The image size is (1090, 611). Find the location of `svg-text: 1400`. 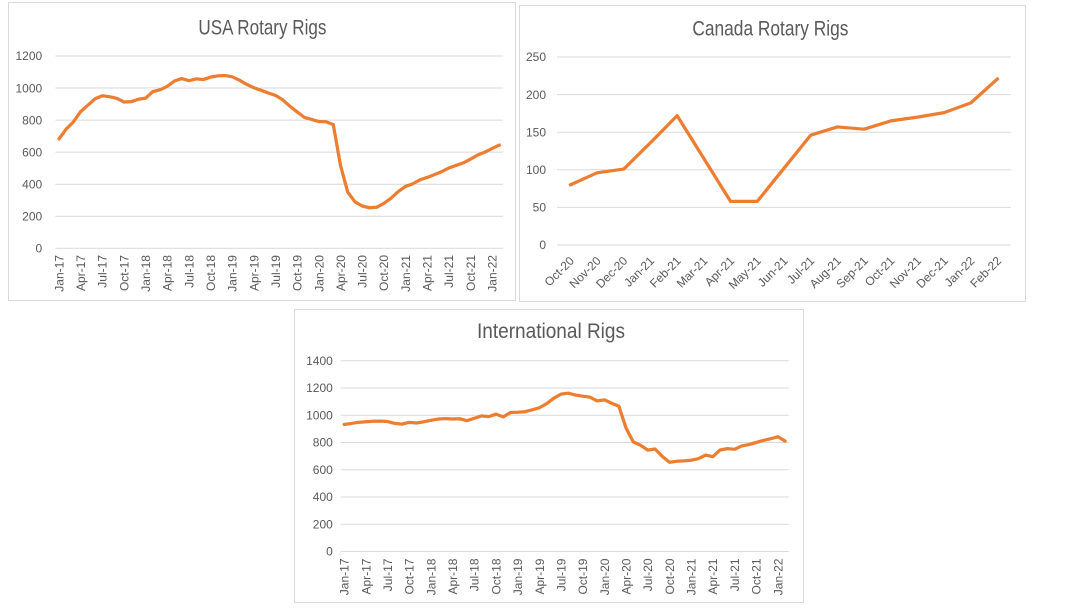

svg-text: 1400 is located at coordinates (319, 361).